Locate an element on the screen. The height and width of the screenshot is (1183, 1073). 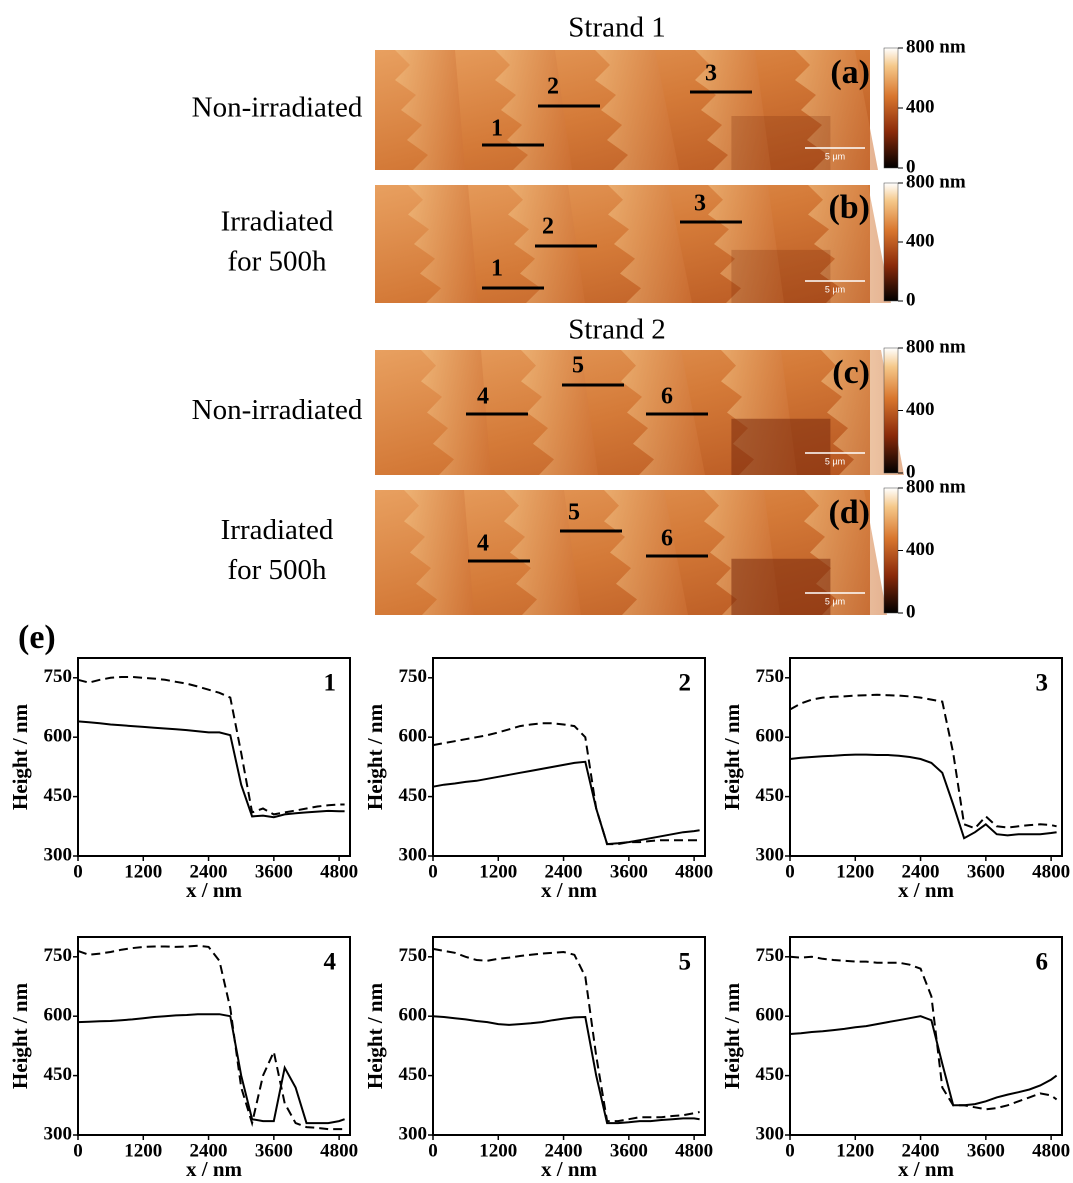
profile-label: 1 is located at coordinates (497, 269).